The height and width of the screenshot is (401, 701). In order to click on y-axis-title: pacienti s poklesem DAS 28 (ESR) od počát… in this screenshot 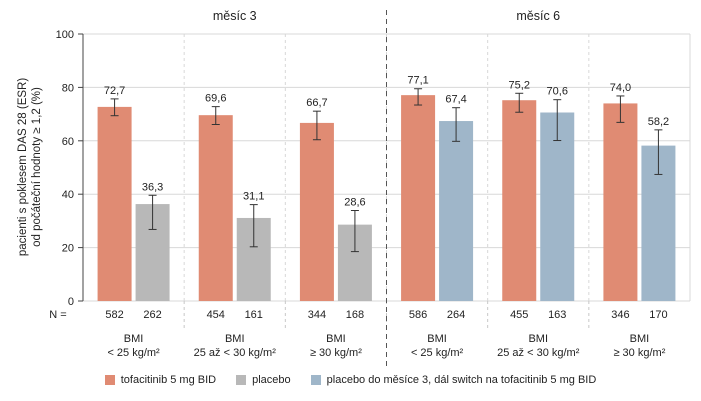, I will do `click(30, 167)`.